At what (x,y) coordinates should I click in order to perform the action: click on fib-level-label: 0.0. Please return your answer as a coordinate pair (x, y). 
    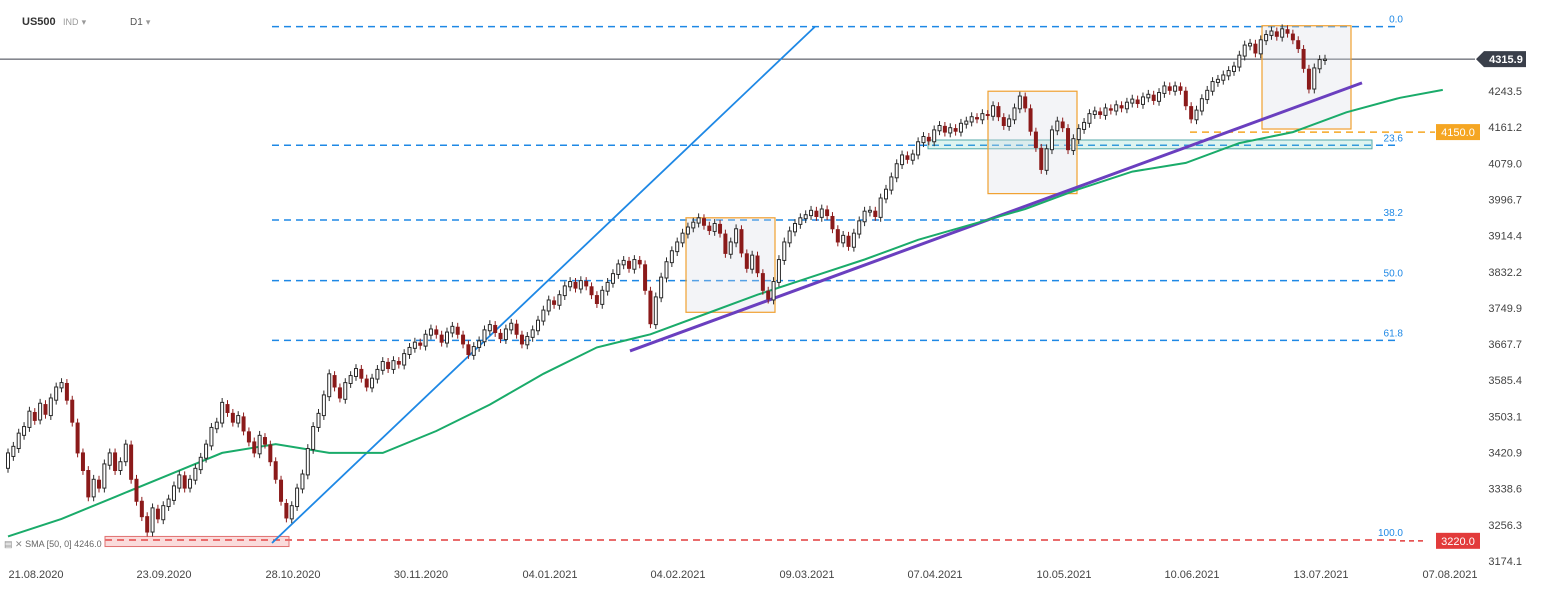
    Looking at the image, I should click on (1396, 20).